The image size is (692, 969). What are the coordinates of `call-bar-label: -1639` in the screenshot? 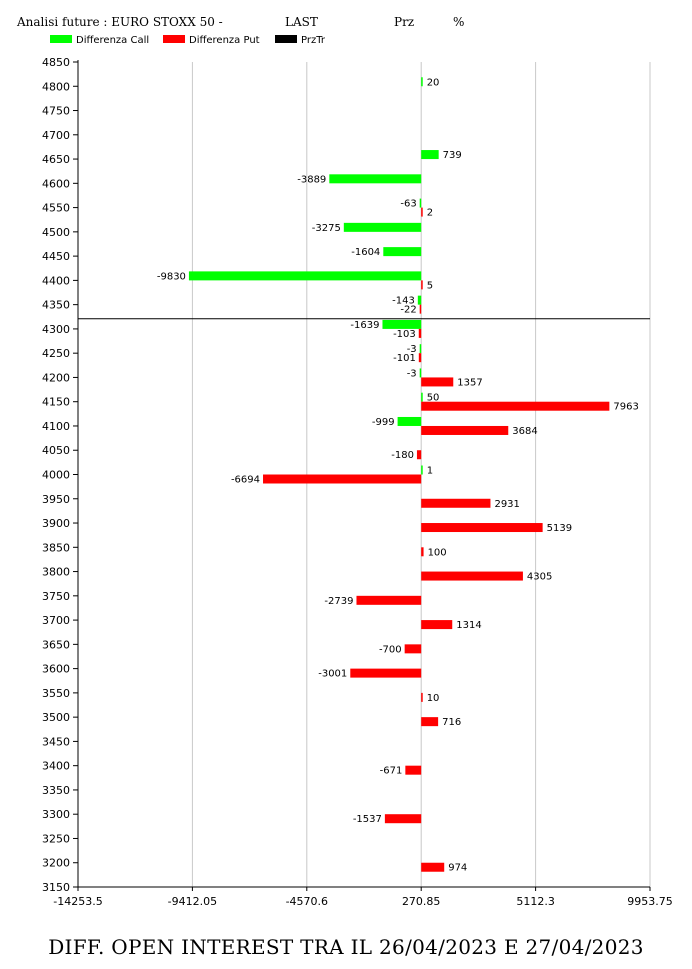 It's located at (364, 325).